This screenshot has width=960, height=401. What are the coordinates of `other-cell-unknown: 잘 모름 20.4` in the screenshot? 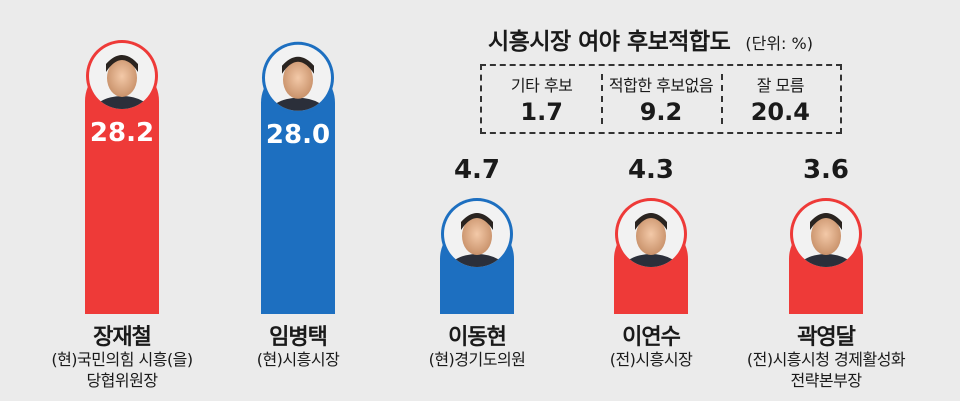 It's located at (780, 99).